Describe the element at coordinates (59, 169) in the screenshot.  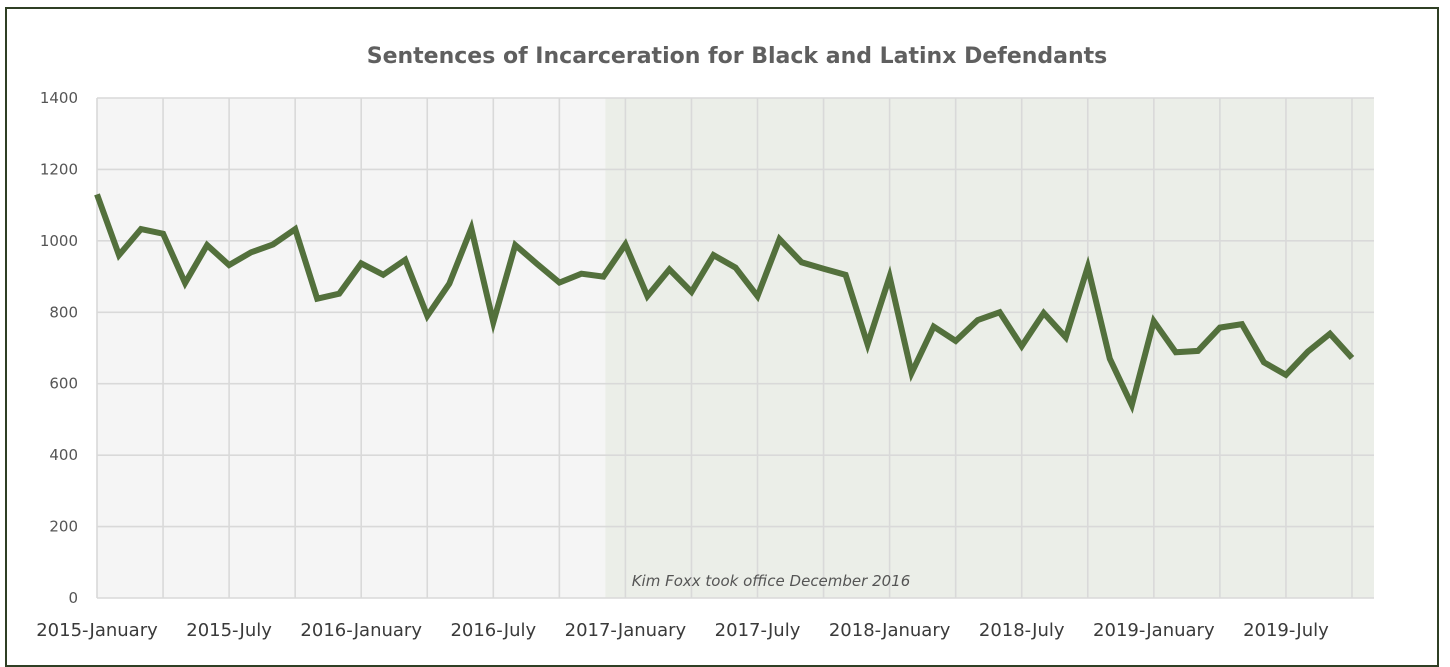
I see `y-tick-label: 1200` at that location.